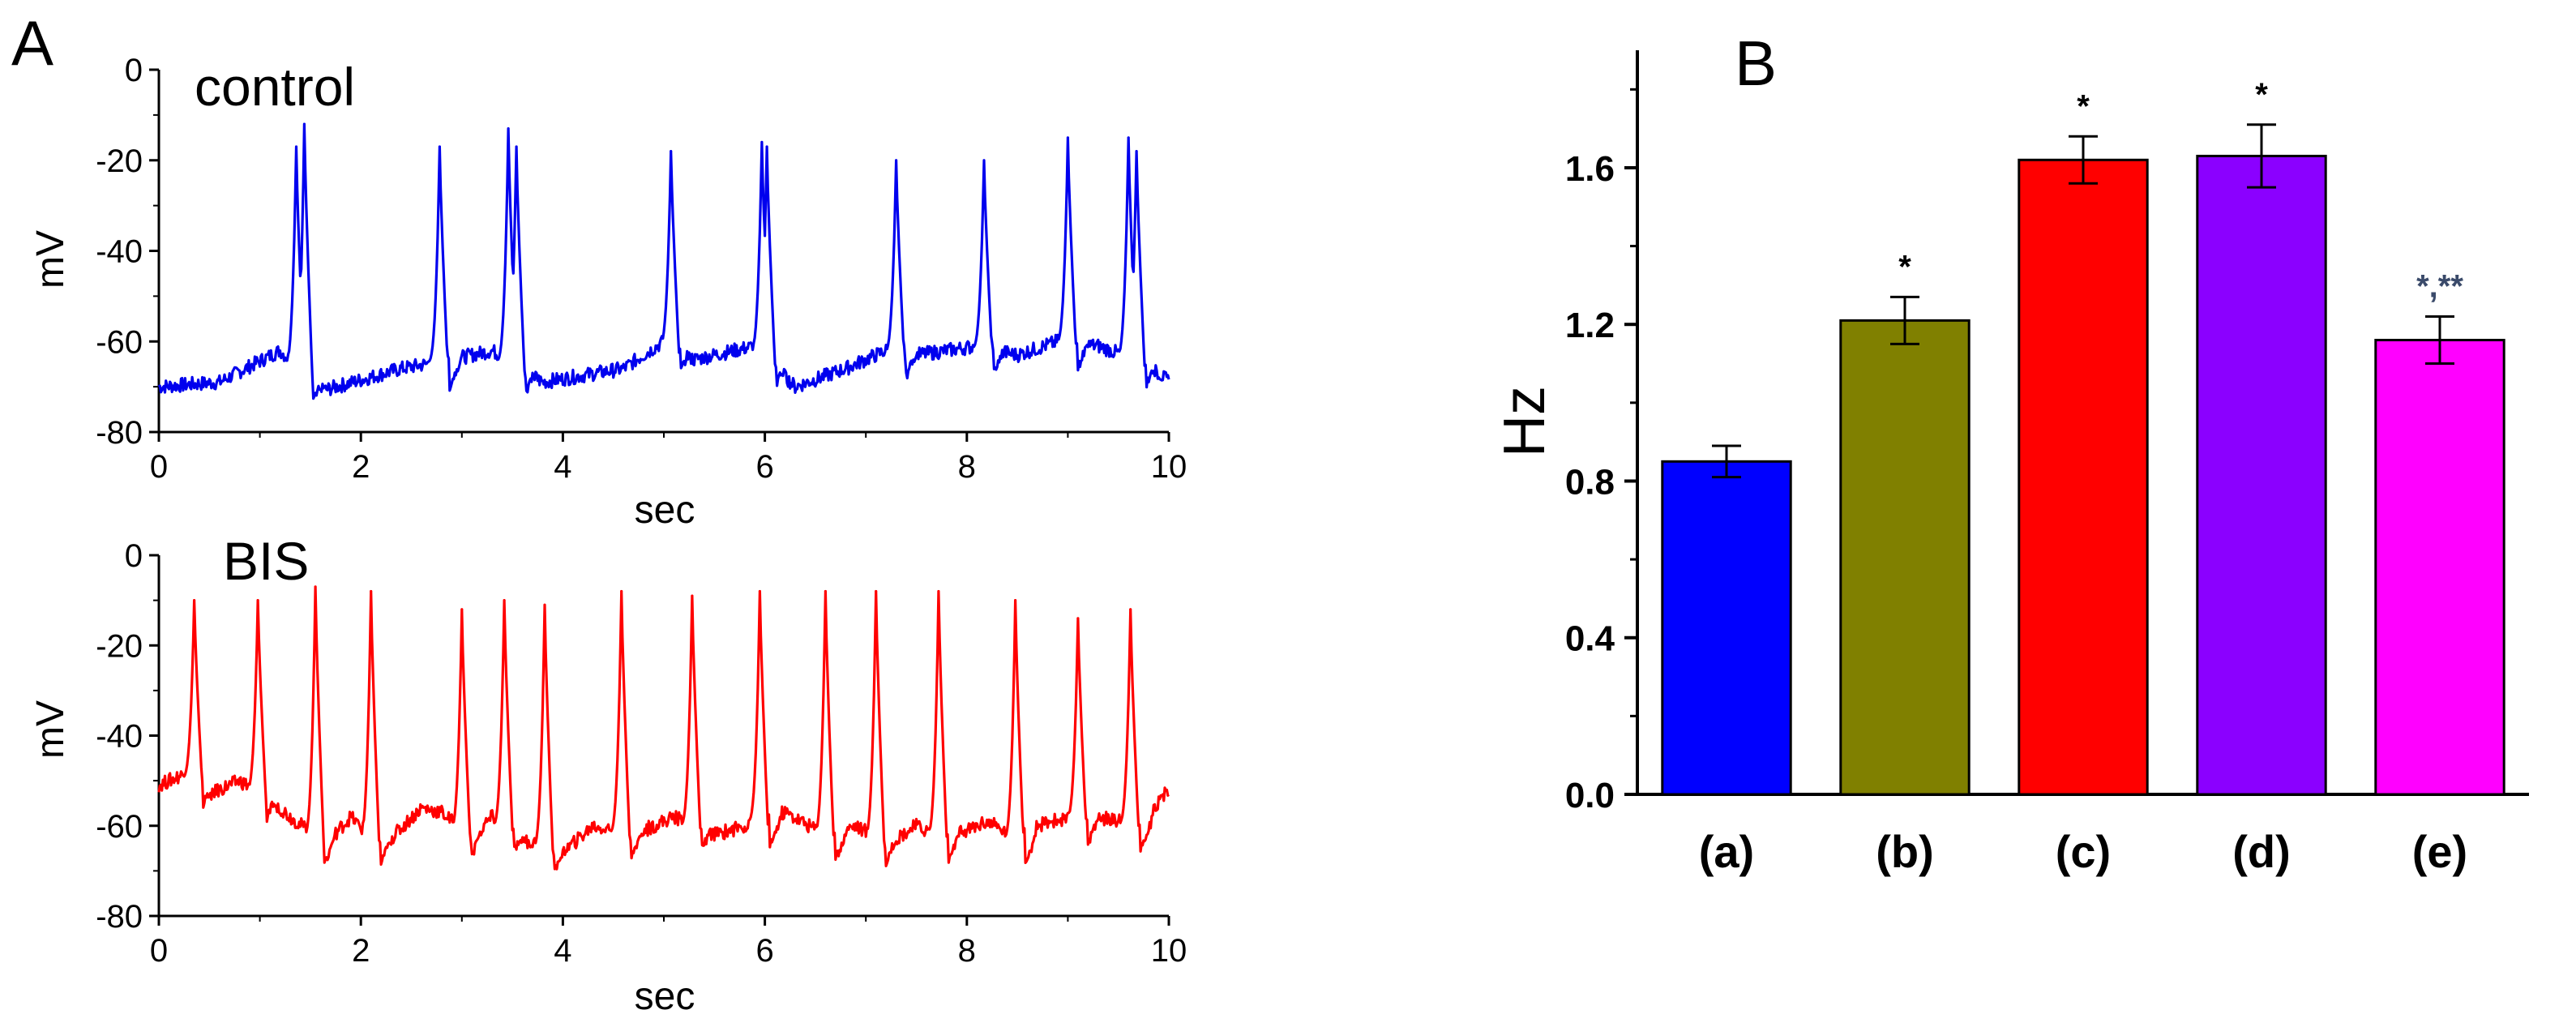 Image resolution: width=2576 pixels, height=1027 pixels. I want to click on control-x-tick-label: 10, so click(1169, 467).